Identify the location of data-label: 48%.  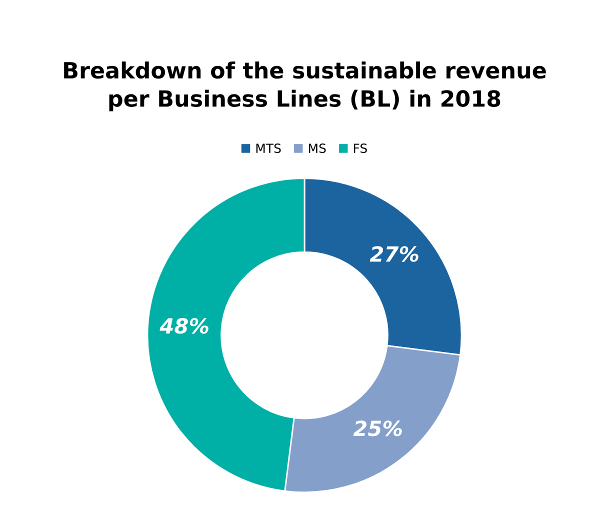
(184, 326).